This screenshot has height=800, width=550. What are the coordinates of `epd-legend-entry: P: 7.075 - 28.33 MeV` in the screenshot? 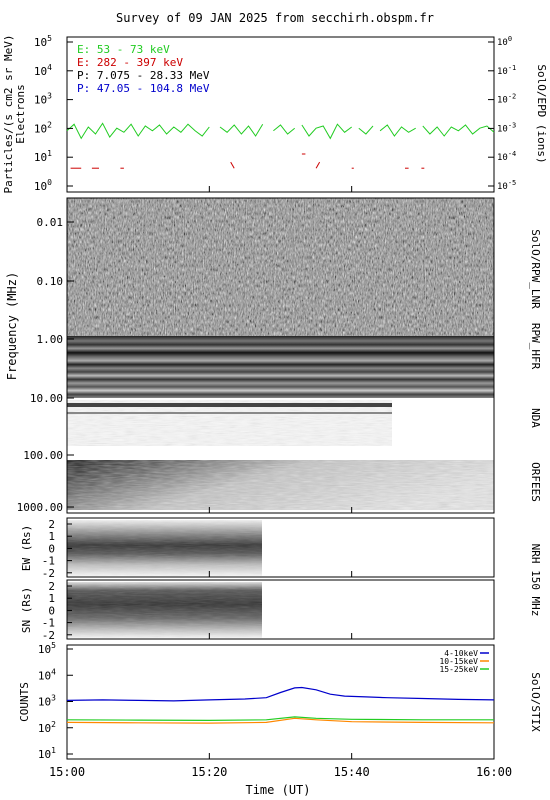 It's located at (143, 75).